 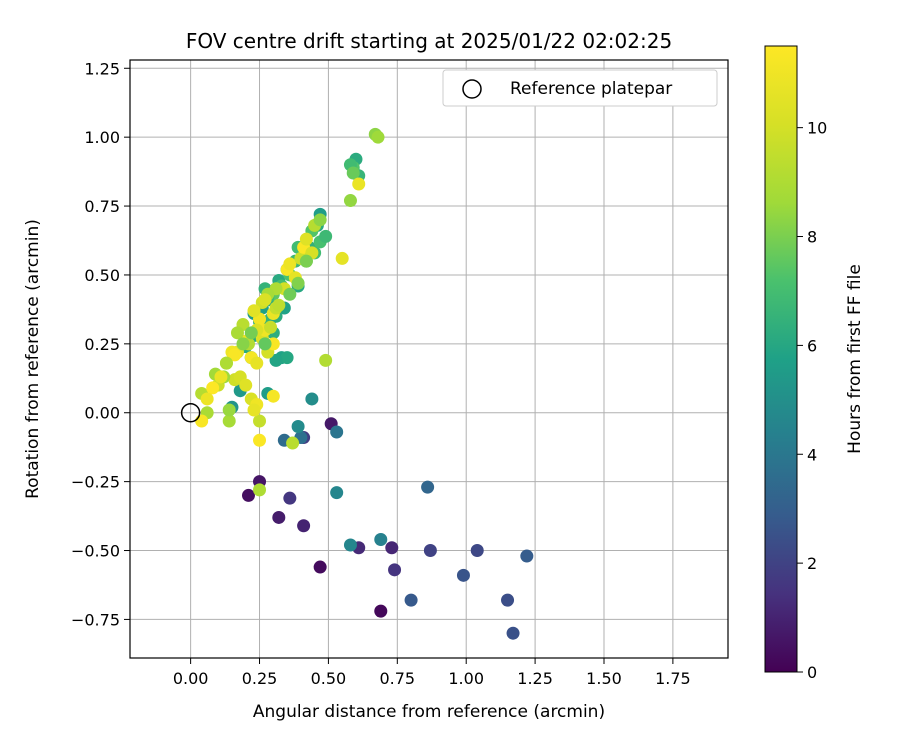 I want to click on x-tick-label: 1.25, so click(x=535, y=678).